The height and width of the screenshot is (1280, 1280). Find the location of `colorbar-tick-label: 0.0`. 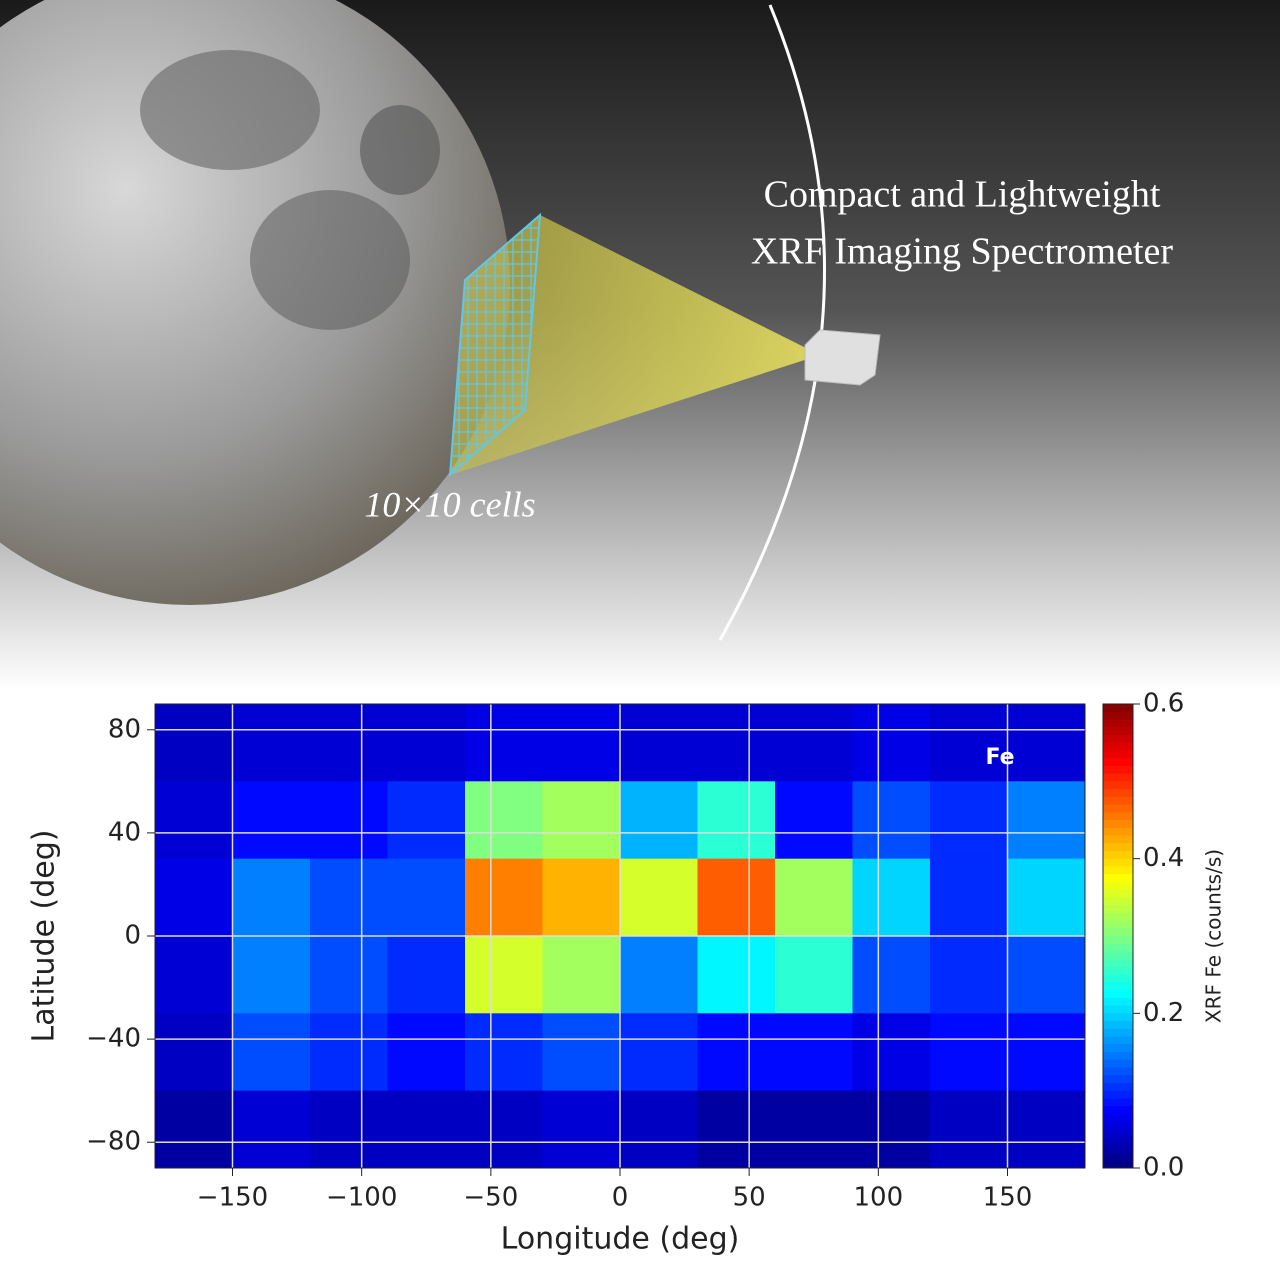

colorbar-tick-label: 0.0 is located at coordinates (1163, 1168).